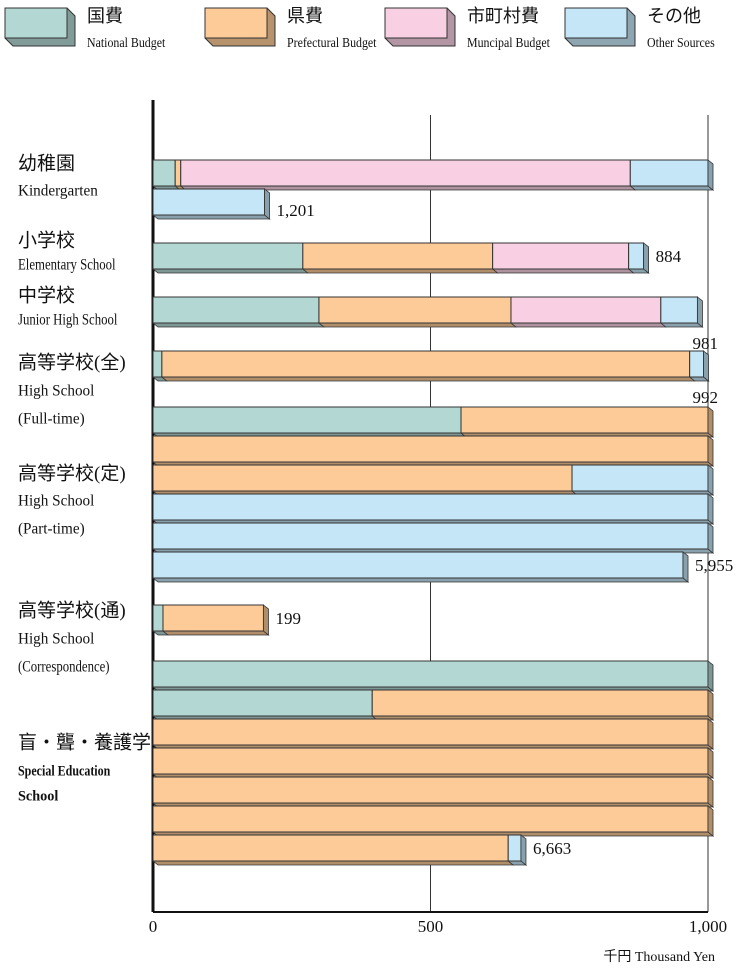  I want to click on total-label: 981, so click(706, 343).